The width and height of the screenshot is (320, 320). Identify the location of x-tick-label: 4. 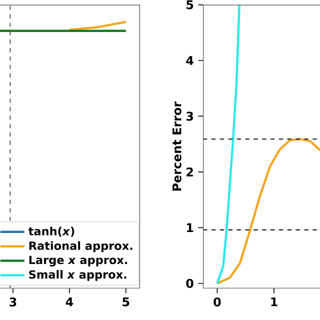
(70, 301).